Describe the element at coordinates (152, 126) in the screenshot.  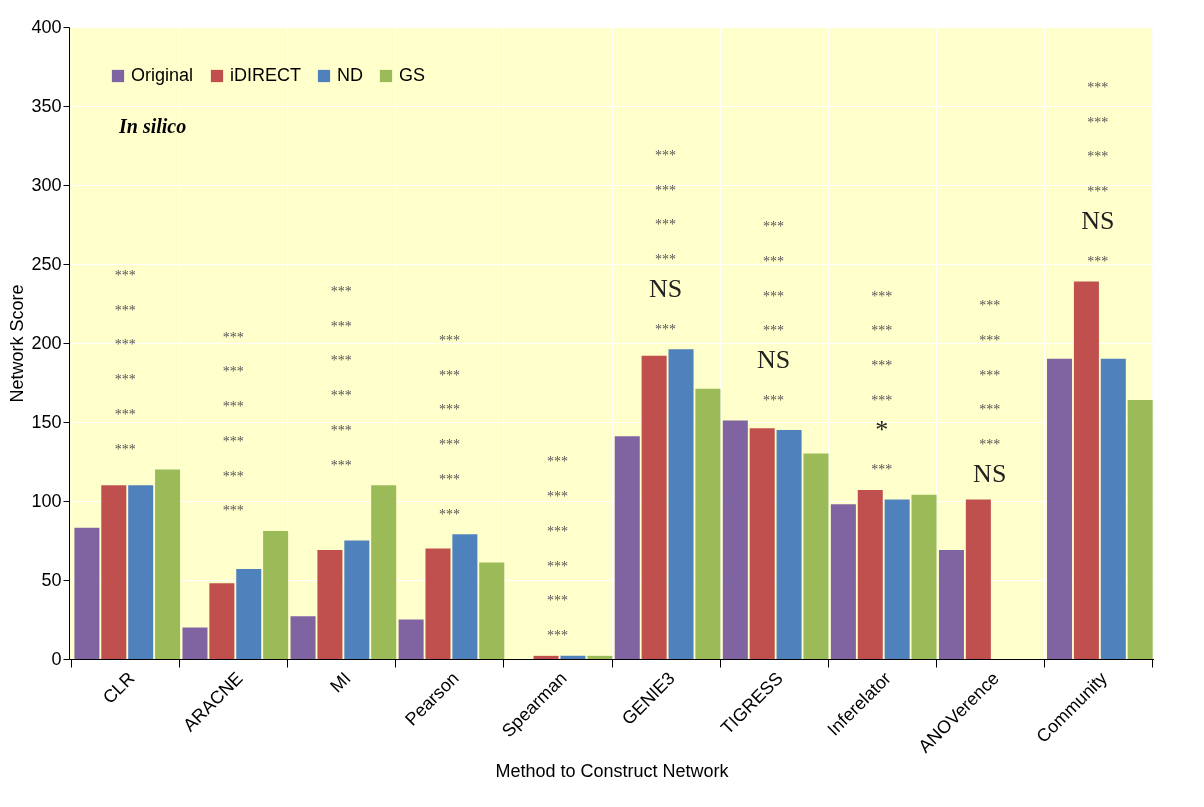
I see `annotation: In silico` at that location.